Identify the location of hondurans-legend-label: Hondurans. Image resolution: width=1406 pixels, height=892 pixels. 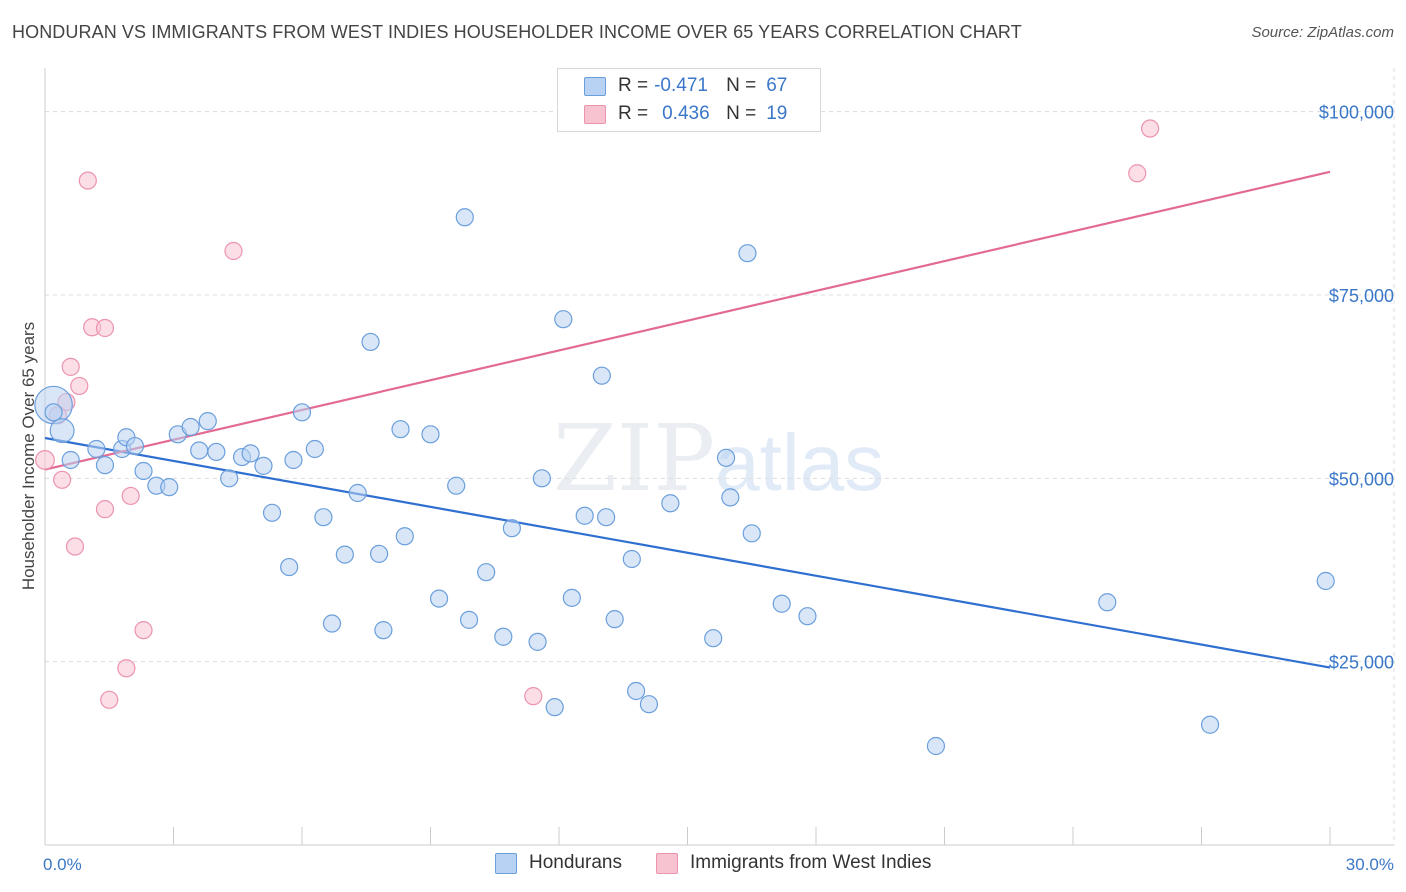
(575, 862).